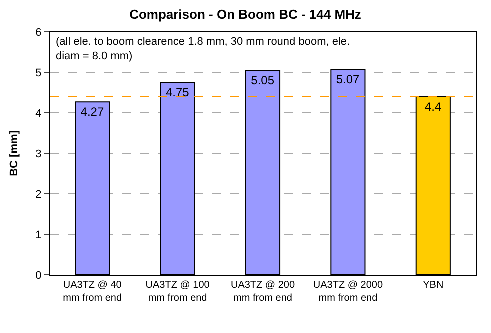  I want to click on x-tick-label: UA3TZ @ 200 mm from end, so click(263, 292).